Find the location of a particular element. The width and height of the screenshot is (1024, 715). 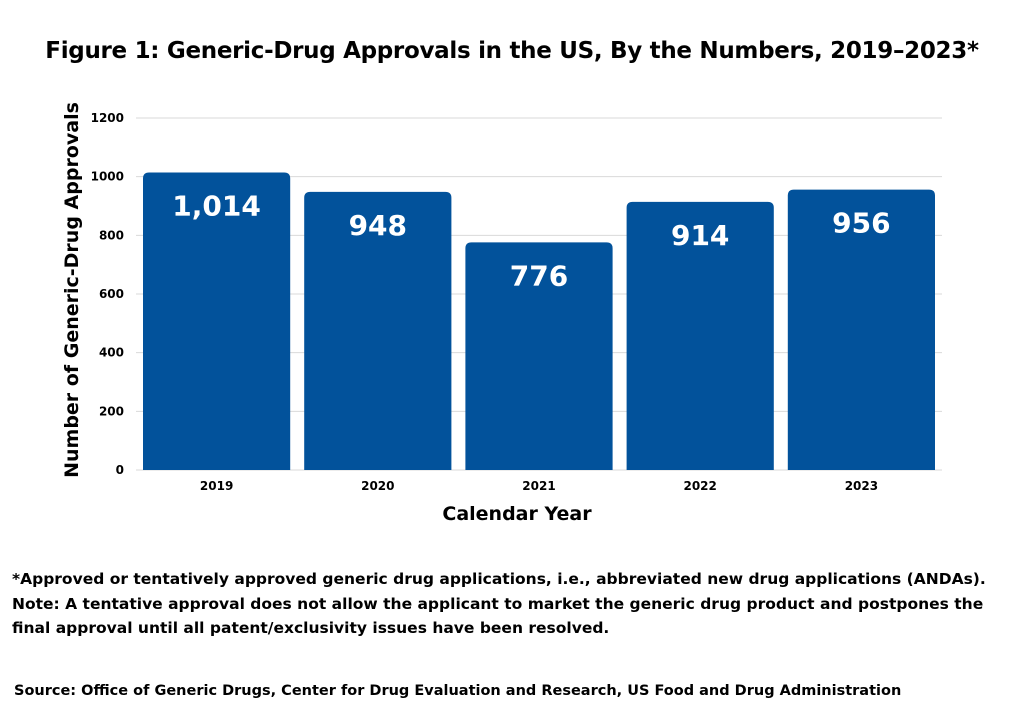

y-axis-ticks: 0 200 400 600 800 1000 1200 is located at coordinates (107, 294).